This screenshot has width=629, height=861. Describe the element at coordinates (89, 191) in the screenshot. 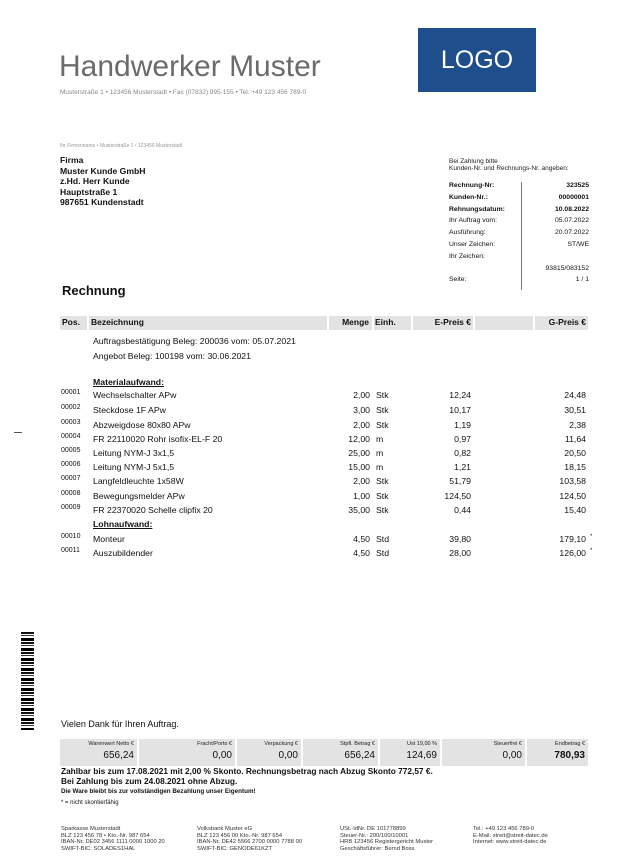

I see `recipient-line: Hauptstraße 1` at that location.